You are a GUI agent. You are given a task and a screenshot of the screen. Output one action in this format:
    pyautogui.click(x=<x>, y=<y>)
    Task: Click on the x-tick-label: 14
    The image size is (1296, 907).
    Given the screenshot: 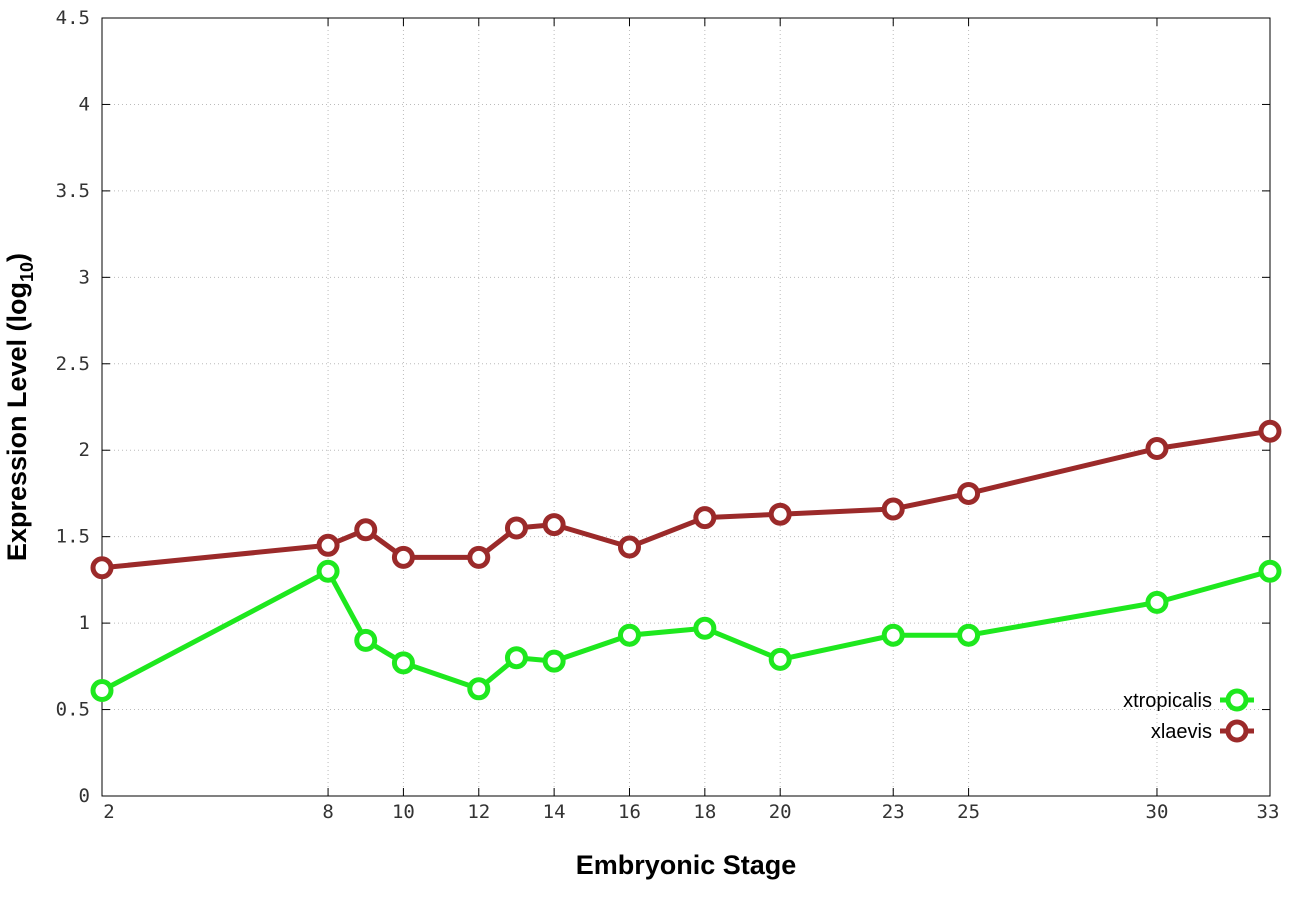 What is the action you would take?
    pyautogui.click(x=554, y=812)
    